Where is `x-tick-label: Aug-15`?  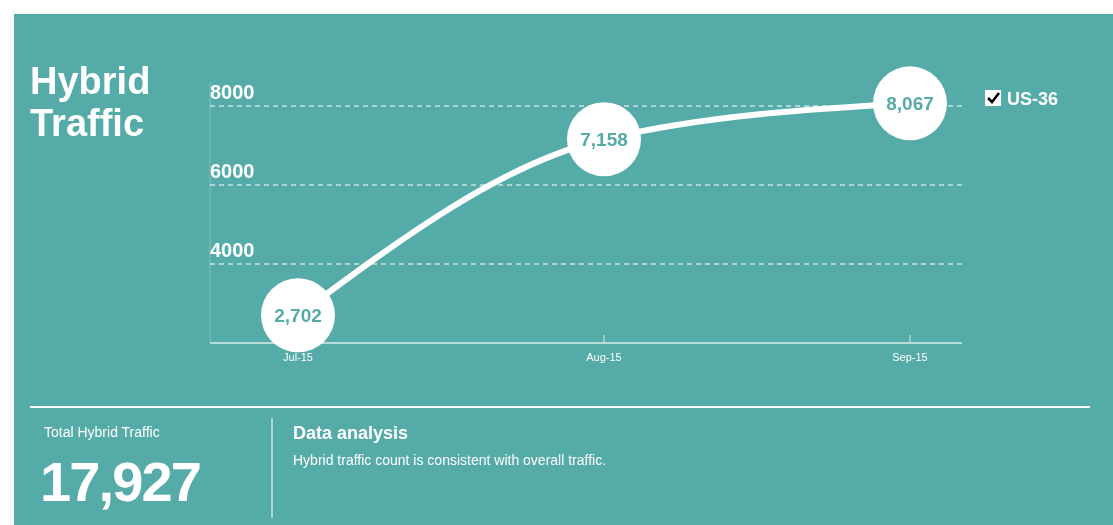 x-tick-label: Aug-15 is located at coordinates (604, 357).